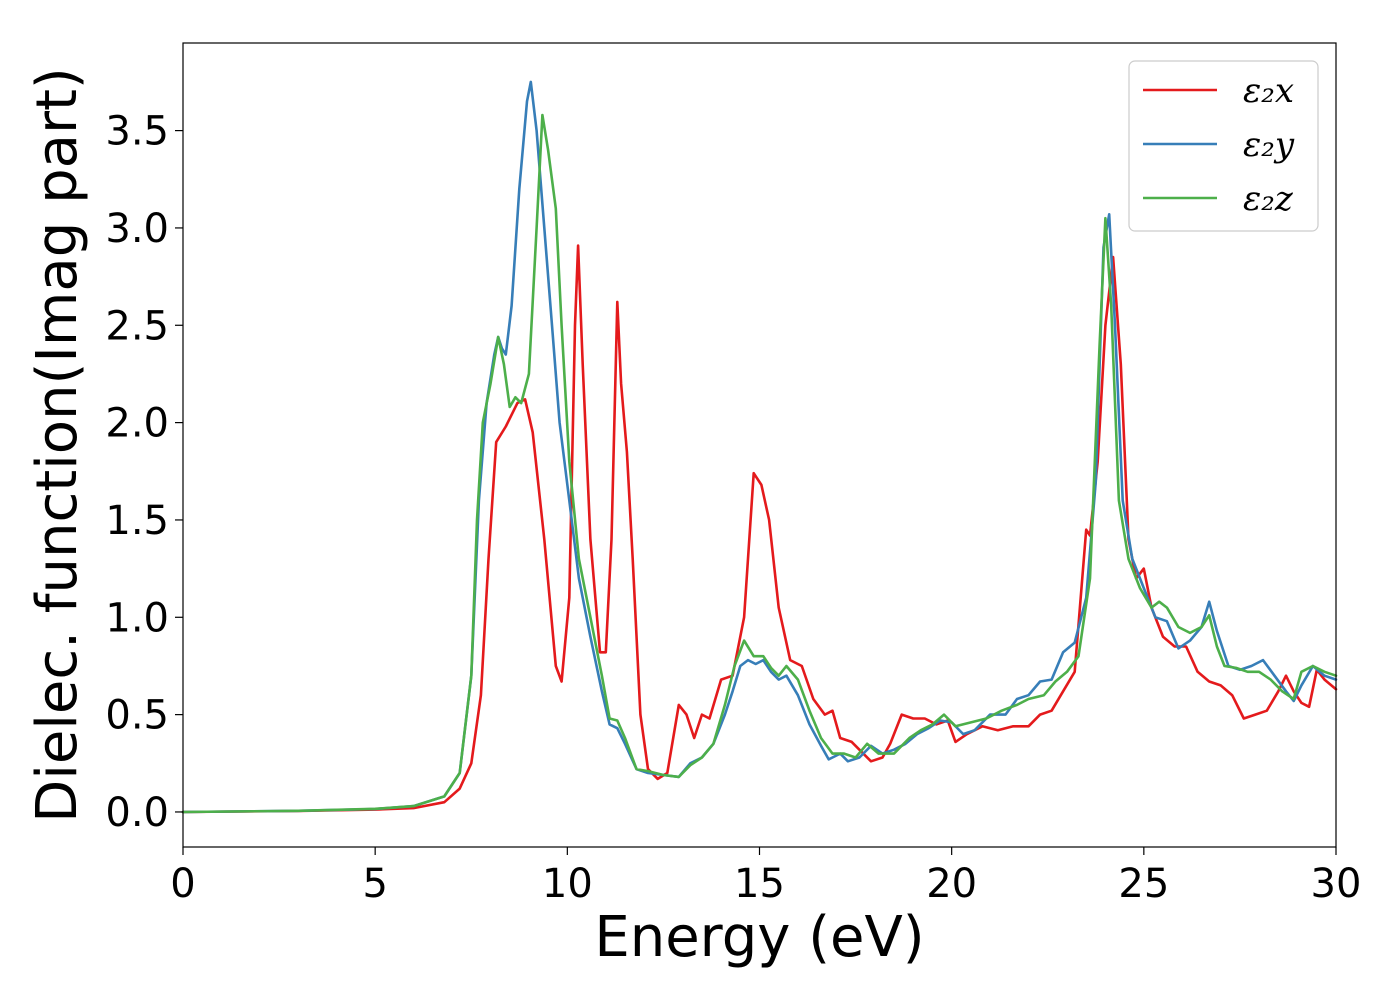 Image resolution: width=1400 pixels, height=1000 pixels. What do you see at coordinates (137, 326) in the screenshot?
I see `y-tick-label: 2.5` at bounding box center [137, 326].